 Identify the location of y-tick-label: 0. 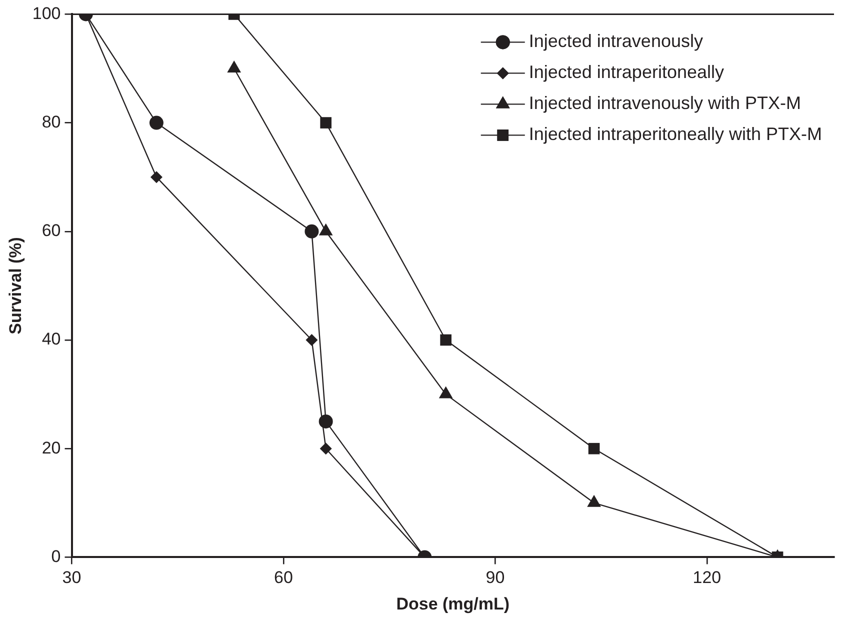
(56, 556).